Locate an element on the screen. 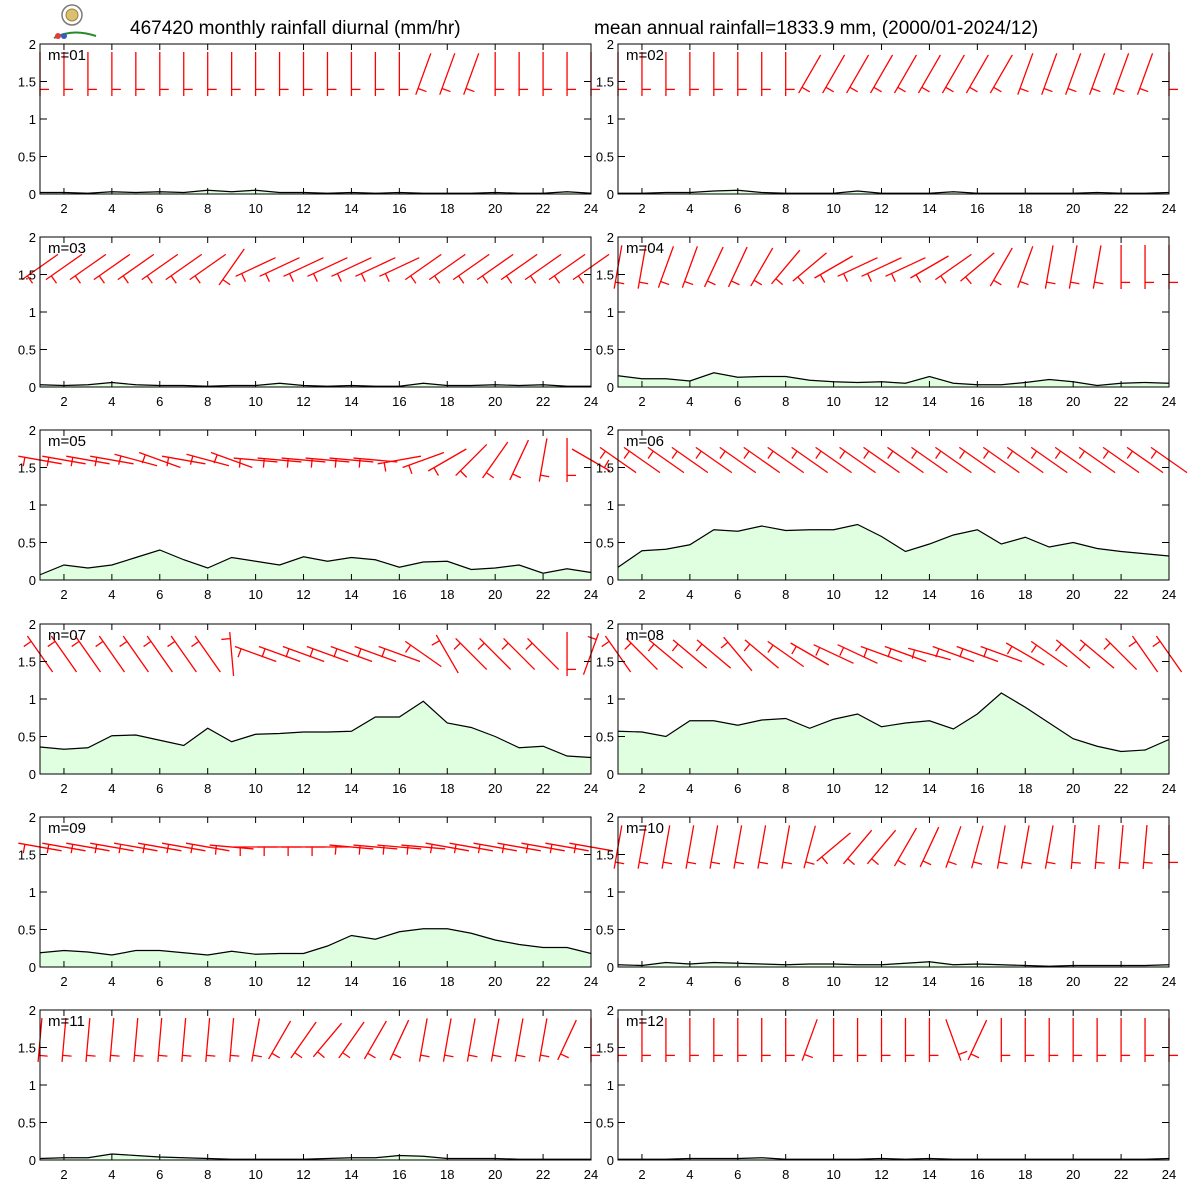 This screenshot has width=1200, height=1200. month-label: m=05 is located at coordinates (67, 441).